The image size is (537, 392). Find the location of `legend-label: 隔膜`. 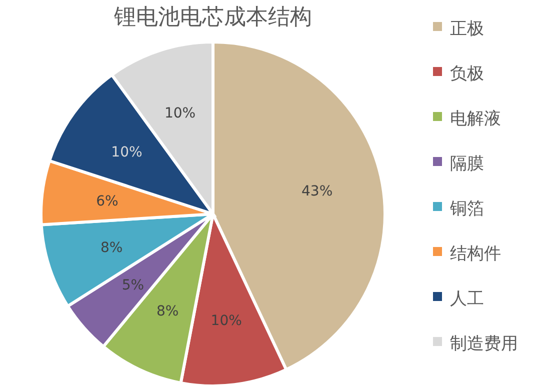

legend-label: 隔膜 is located at coordinates (467, 164).